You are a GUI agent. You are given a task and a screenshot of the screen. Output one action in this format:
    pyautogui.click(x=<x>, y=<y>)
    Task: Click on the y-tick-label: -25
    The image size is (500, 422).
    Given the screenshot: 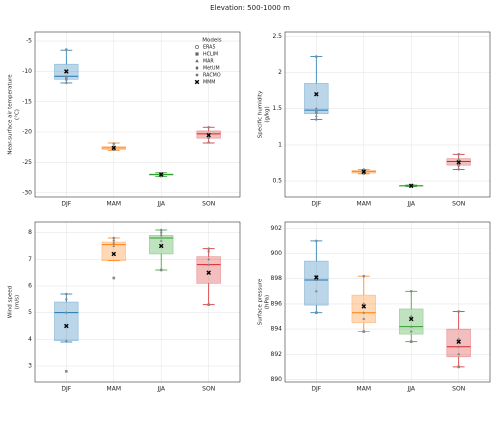 What is the action you would take?
    pyautogui.click(x=27, y=162)
    